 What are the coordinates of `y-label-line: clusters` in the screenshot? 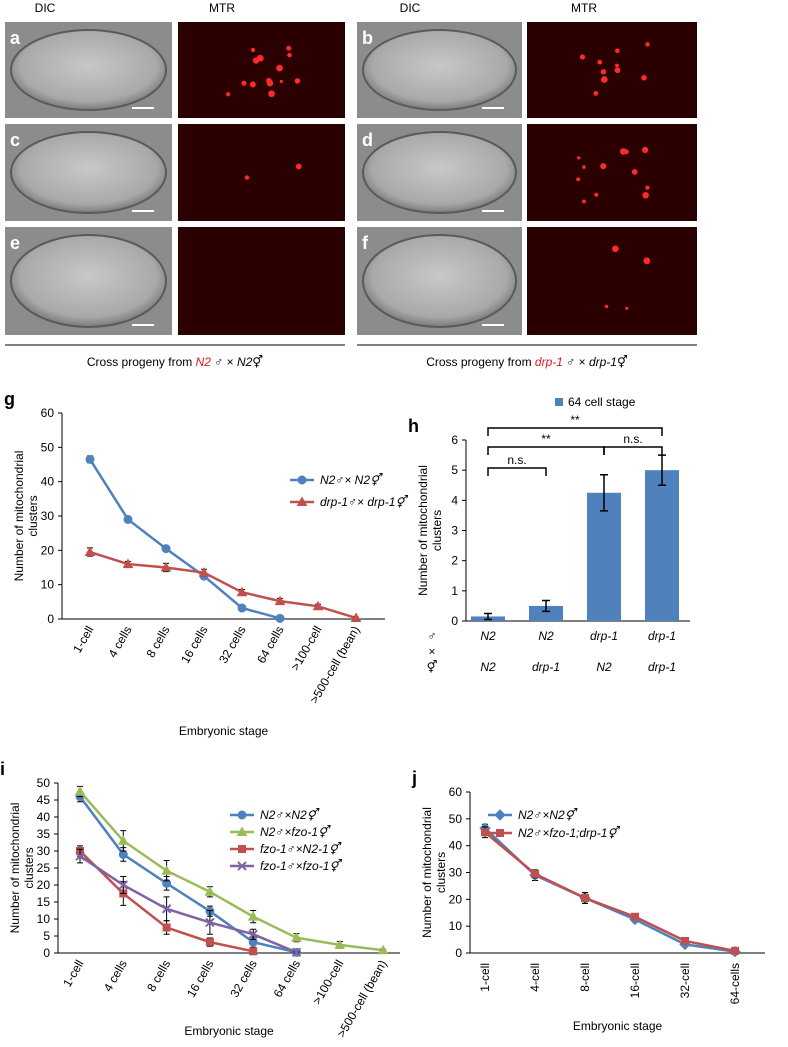 It's located at (441, 872).